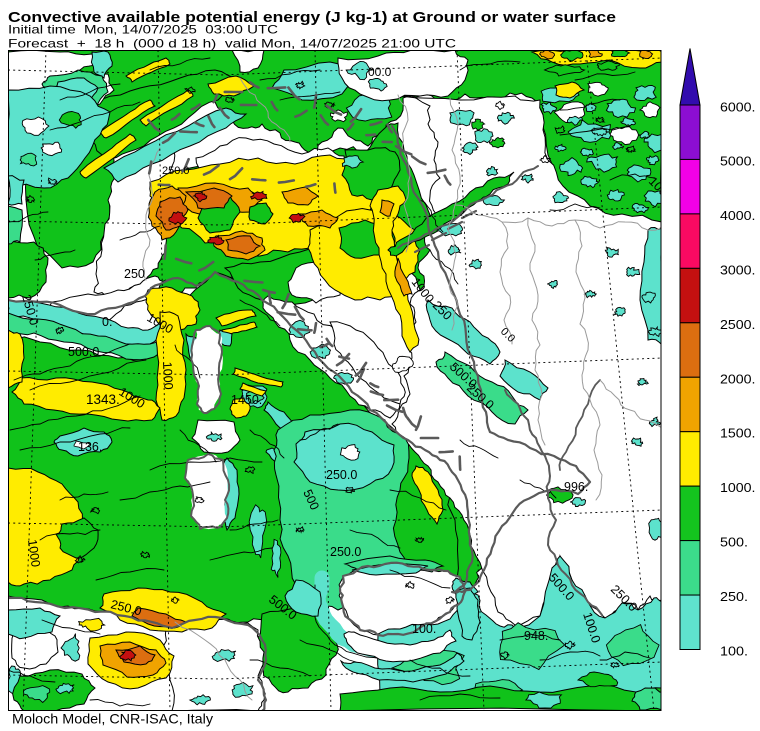  I want to click on svg-text: 2500., so click(738, 324).